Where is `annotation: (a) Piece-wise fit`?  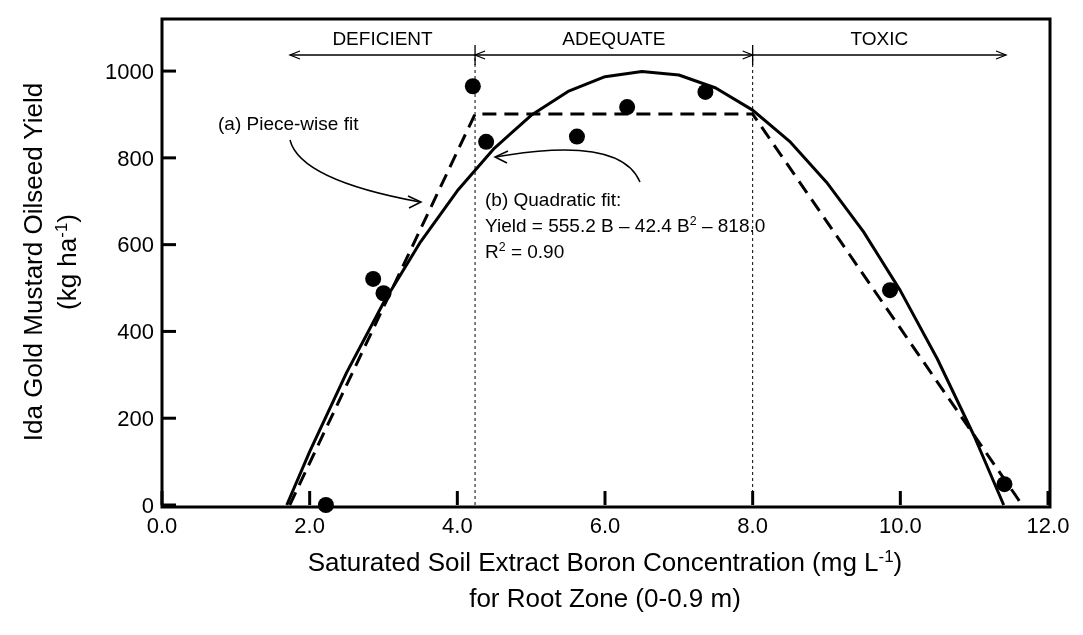
annotation: (a) Piece-wise fit is located at coordinates (289, 123).